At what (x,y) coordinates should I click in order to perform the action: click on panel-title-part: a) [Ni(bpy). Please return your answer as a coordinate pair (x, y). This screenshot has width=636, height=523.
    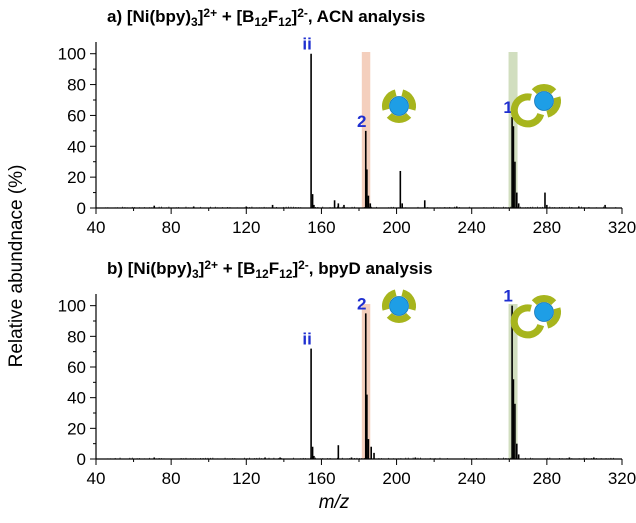
    Looking at the image, I should click on (149, 16).